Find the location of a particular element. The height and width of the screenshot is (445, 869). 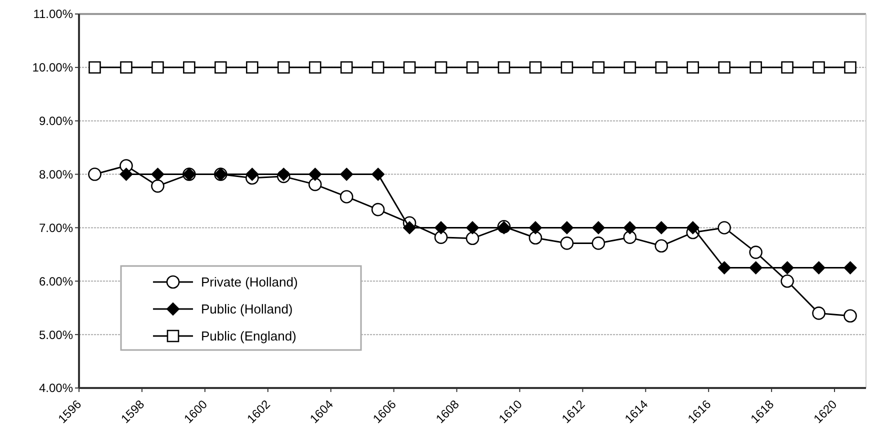

y-tick-label: 9.00% is located at coordinates (56, 121).